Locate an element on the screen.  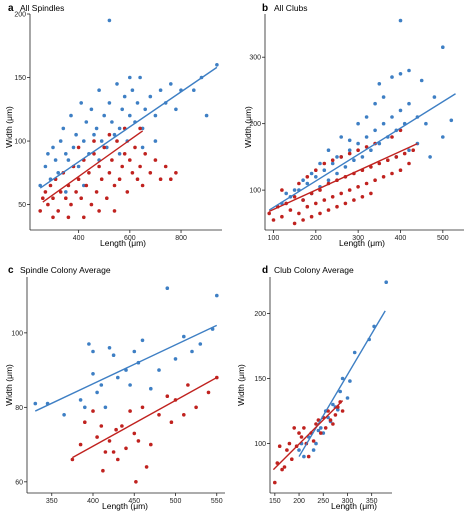
panel-c-red-fit-line is located at coordinates (145, 417).